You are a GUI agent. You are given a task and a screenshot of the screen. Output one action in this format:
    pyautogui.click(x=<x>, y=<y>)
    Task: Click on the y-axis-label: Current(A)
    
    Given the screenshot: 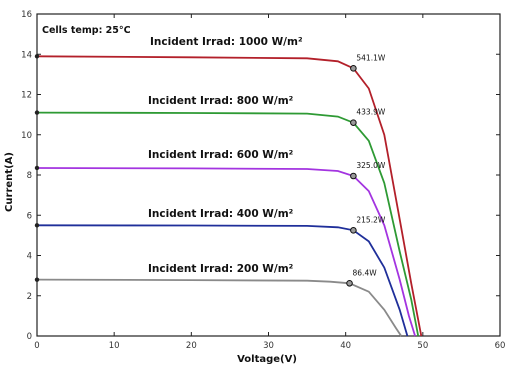 What is the action you would take?
    pyautogui.click(x=9, y=182)
    